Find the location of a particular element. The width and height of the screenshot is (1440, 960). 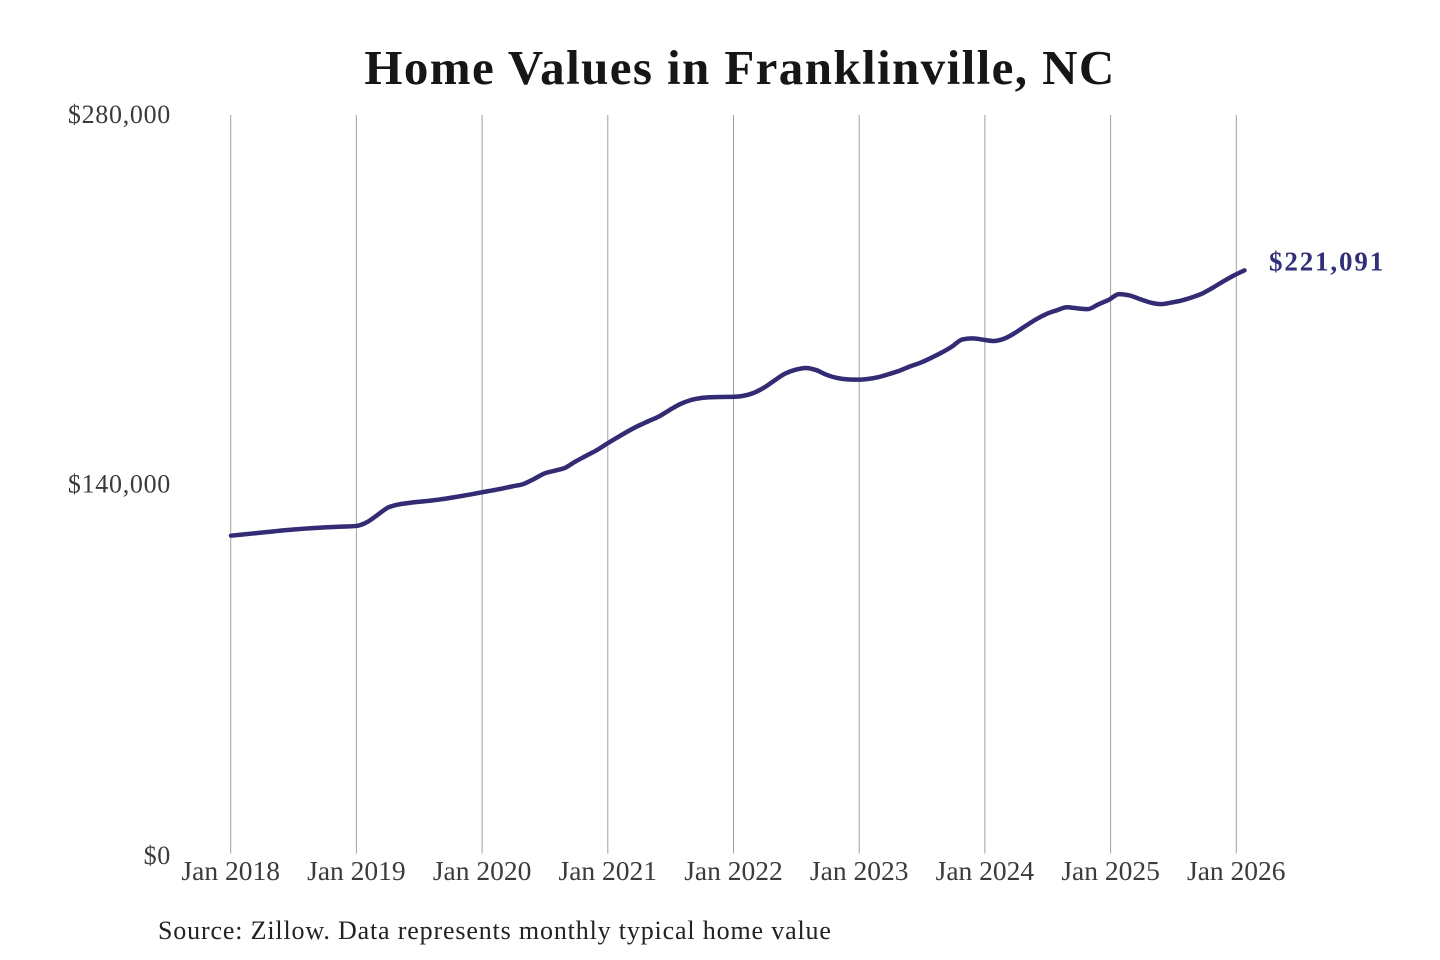

svg-text: $221,091 is located at coordinates (1327, 262).